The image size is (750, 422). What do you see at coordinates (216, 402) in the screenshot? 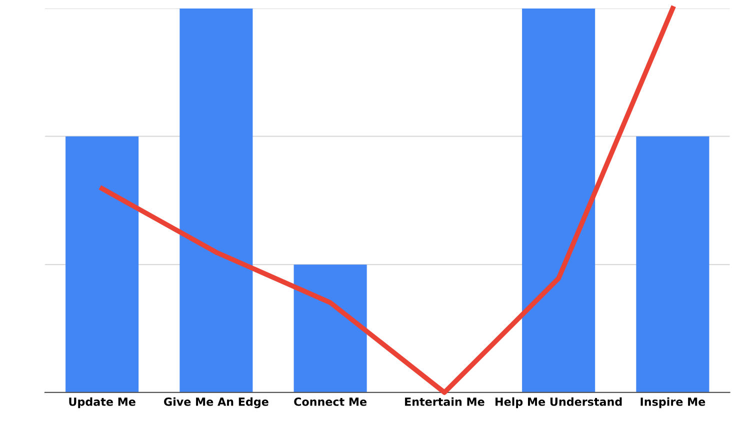
I see `x-tick-label: Give Me An Edge` at bounding box center [216, 402].